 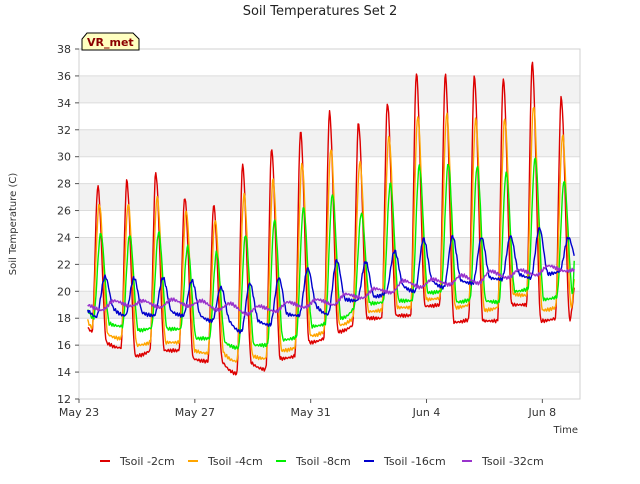 I want to click on x-tick-label: Jun 8, so click(x=542, y=412).